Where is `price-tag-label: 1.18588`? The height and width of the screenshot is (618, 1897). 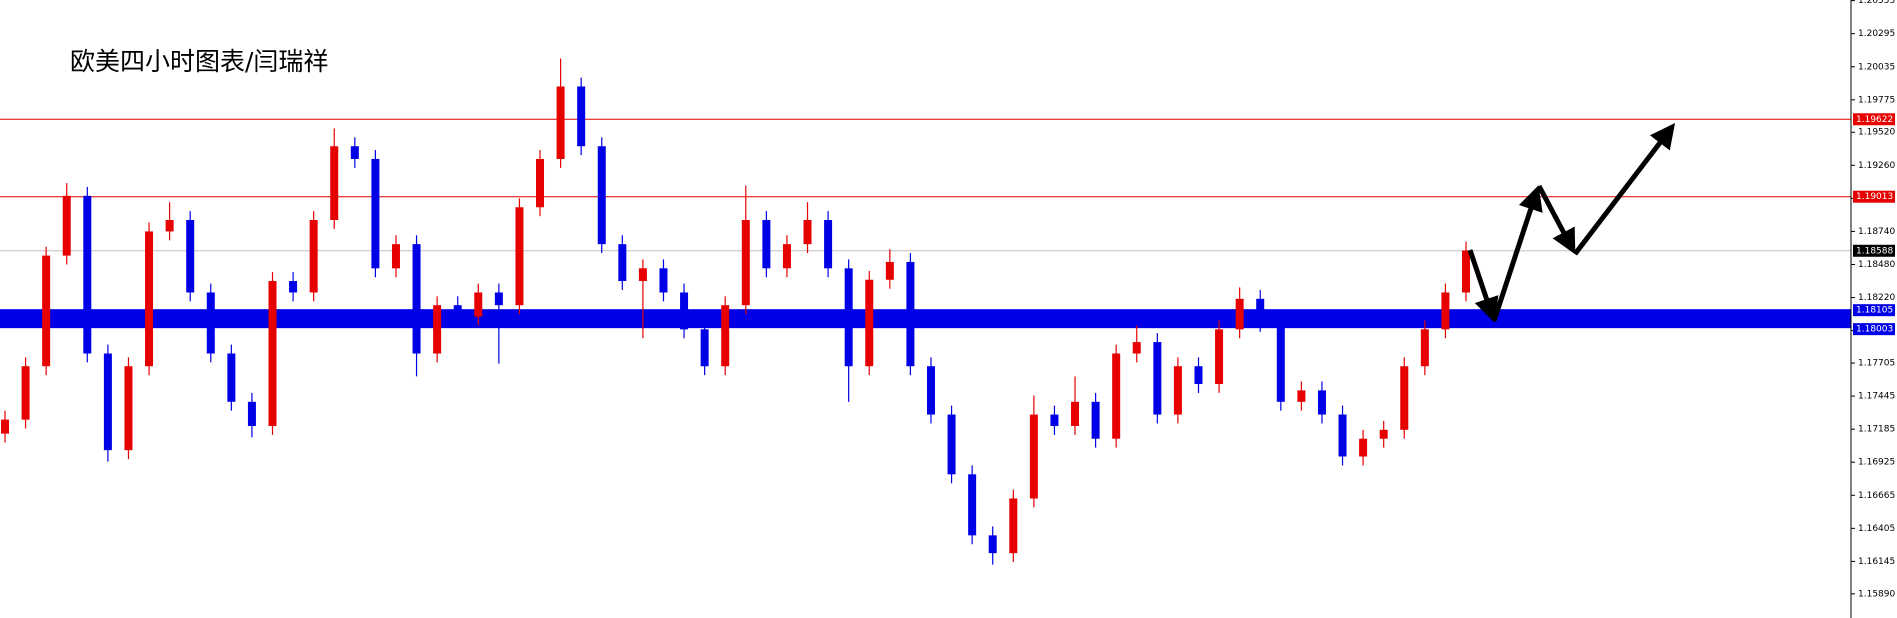
price-tag-label: 1.18588 is located at coordinates (1874, 251).